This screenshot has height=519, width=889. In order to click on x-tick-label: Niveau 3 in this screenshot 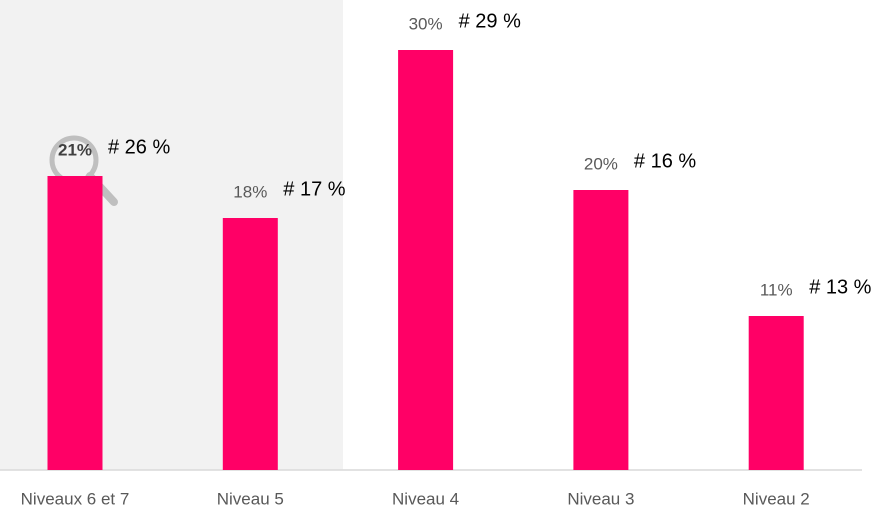, I will do `click(600, 498)`.